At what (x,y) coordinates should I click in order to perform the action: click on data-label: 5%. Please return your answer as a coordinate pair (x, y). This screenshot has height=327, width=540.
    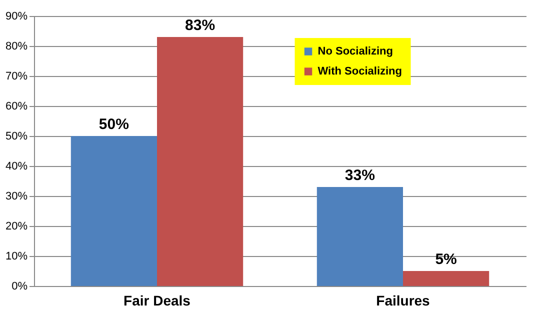
    Looking at the image, I should click on (446, 259).